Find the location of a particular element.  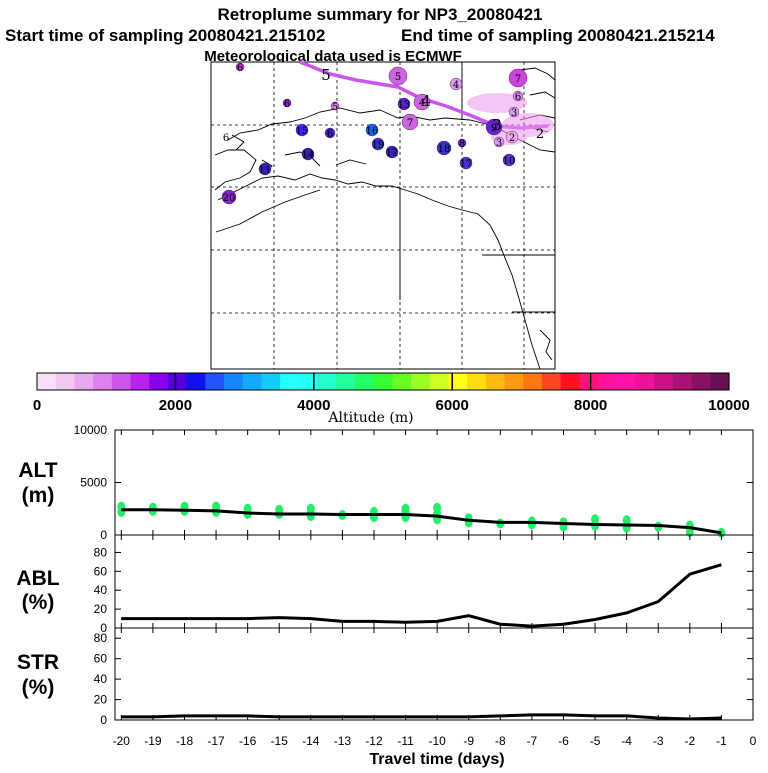

trajectory-point: 13 is located at coordinates (404, 104).